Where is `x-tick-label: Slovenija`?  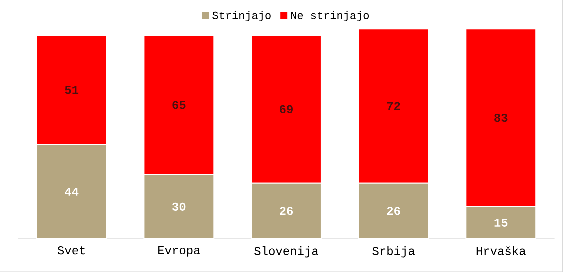
x-tick-label: Slovenija is located at coordinates (286, 252).